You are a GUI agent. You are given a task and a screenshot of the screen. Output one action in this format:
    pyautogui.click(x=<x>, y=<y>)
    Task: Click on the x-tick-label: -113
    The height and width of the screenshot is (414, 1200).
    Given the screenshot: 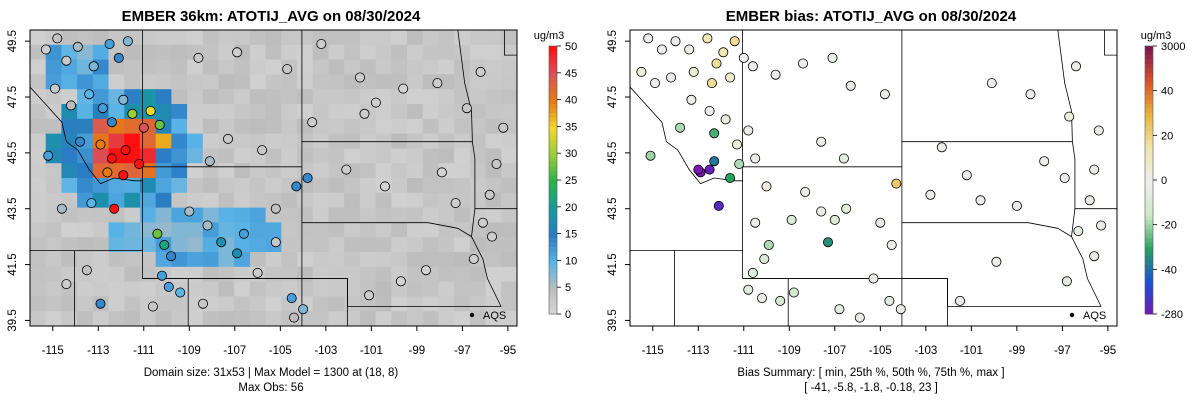 What is the action you would take?
    pyautogui.click(x=698, y=351)
    